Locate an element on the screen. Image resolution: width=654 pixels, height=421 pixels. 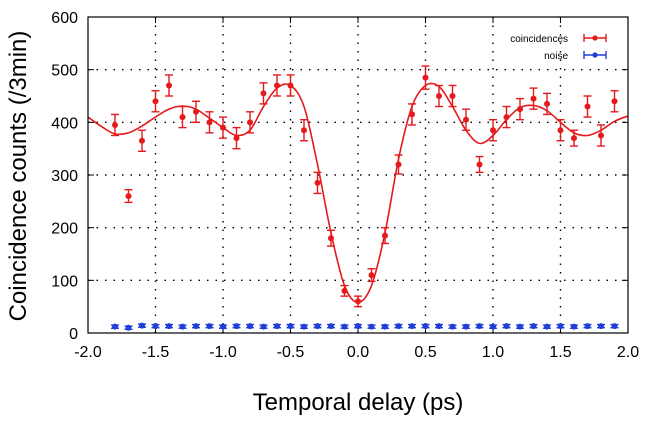
y-tick-label: 200 is located at coordinates (64, 229).